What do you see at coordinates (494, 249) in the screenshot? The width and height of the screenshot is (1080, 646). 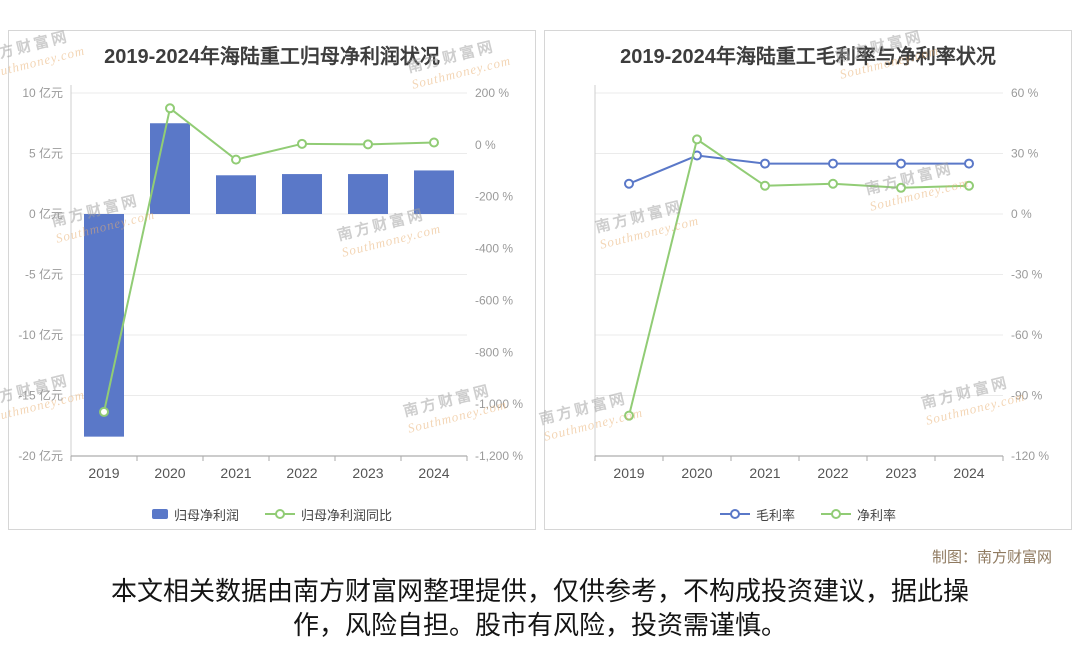 I see `svg-text: -400 %` at bounding box center [494, 249].